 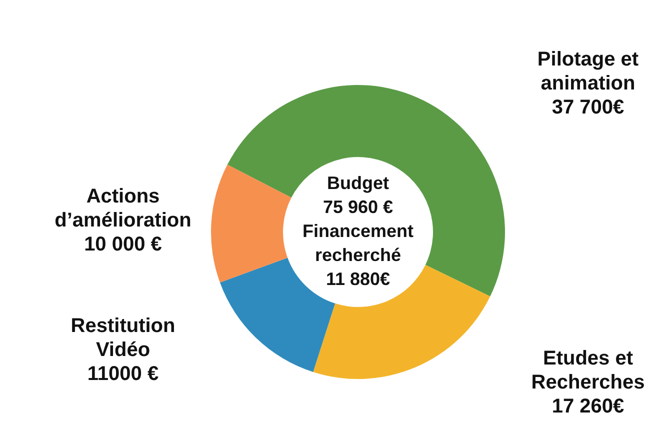 What do you see at coordinates (123, 374) in the screenshot?
I see `data-label: 11000 €` at bounding box center [123, 374].